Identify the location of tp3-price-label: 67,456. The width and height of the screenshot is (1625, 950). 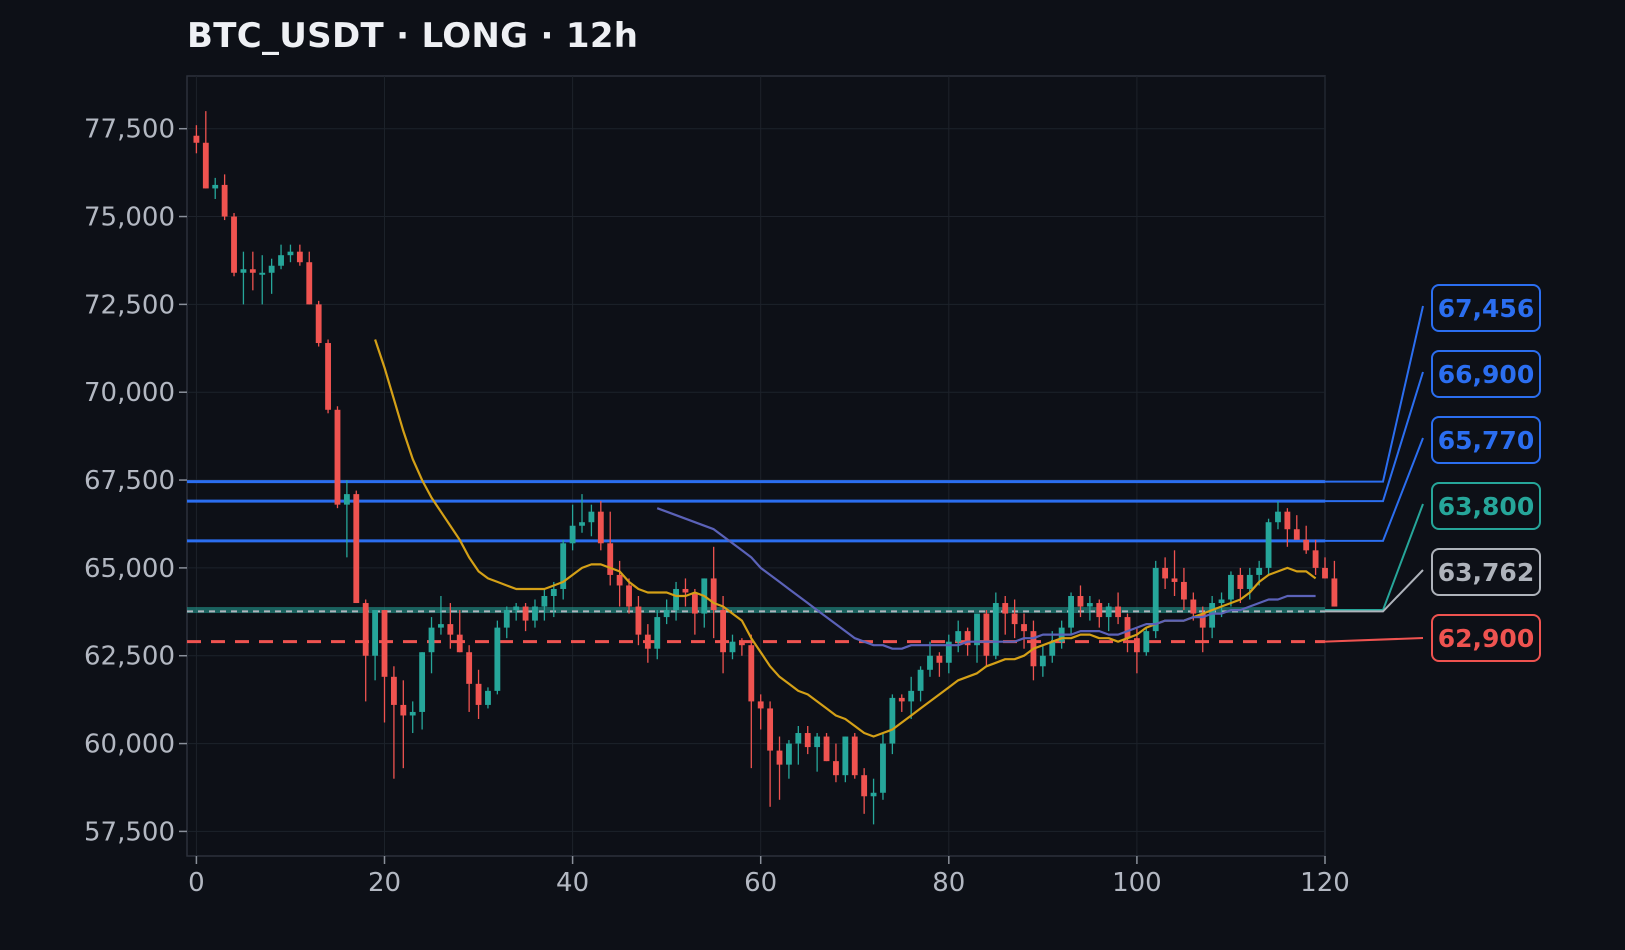
(1486, 308).